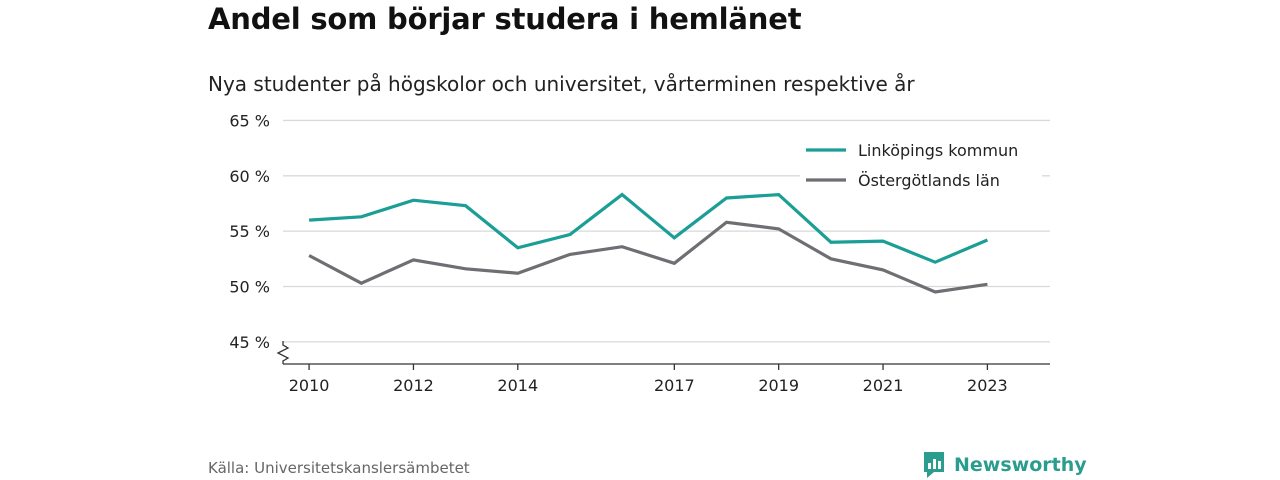 The width and height of the screenshot is (1280, 480). What do you see at coordinates (505, 19) in the screenshot?
I see `chart-title: Andel som börjar studera i hemlänet` at bounding box center [505, 19].